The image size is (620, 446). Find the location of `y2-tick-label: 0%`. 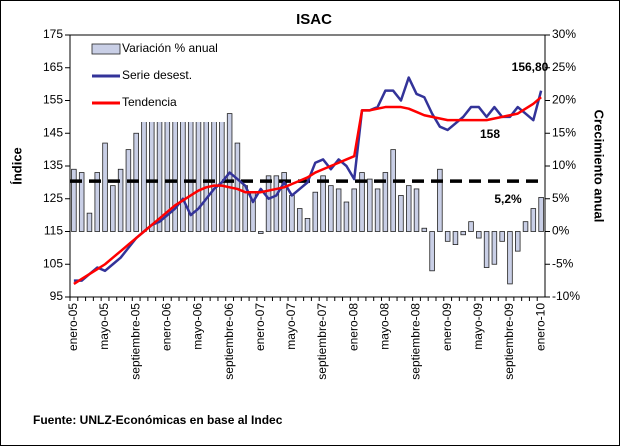

y2-tick-label: 0% is located at coordinates (561, 231).